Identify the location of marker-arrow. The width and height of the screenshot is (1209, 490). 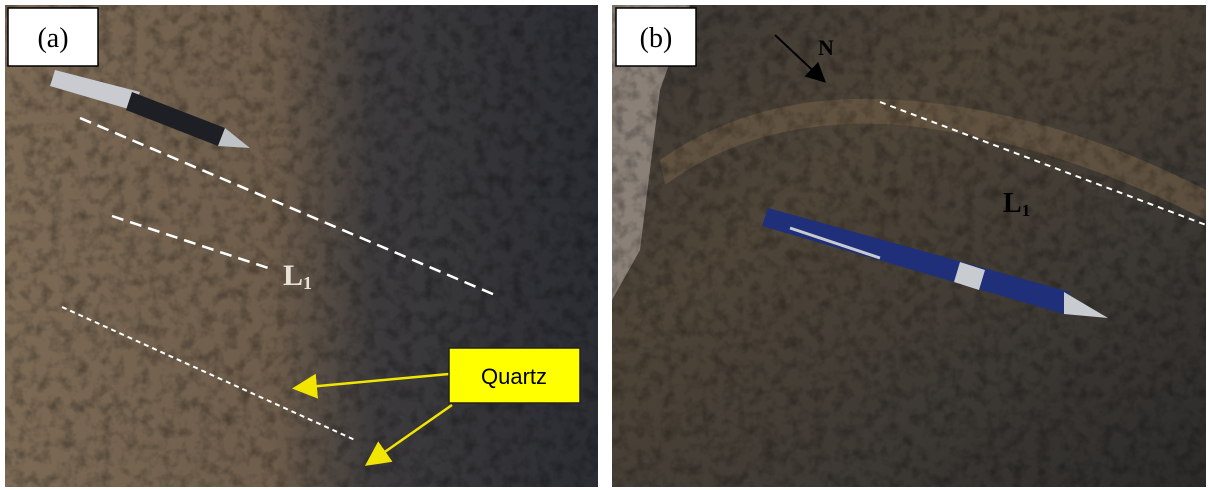
(800, 58).